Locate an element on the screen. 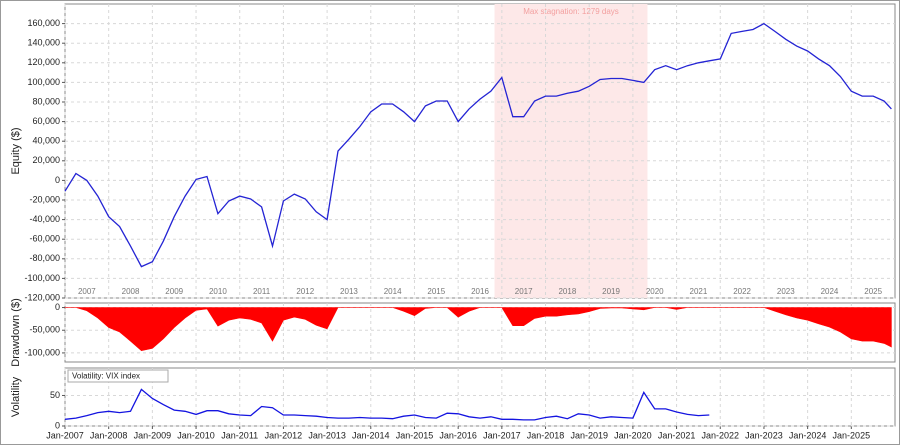 This screenshot has height=445, width=900. x-tick-label: Jan-2009 is located at coordinates (153, 435).